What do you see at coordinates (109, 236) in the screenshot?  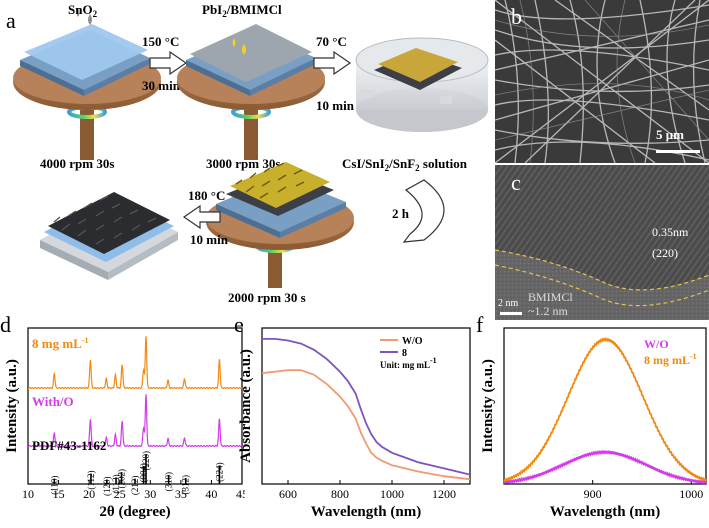 I see `final-film` at bounding box center [109, 236].